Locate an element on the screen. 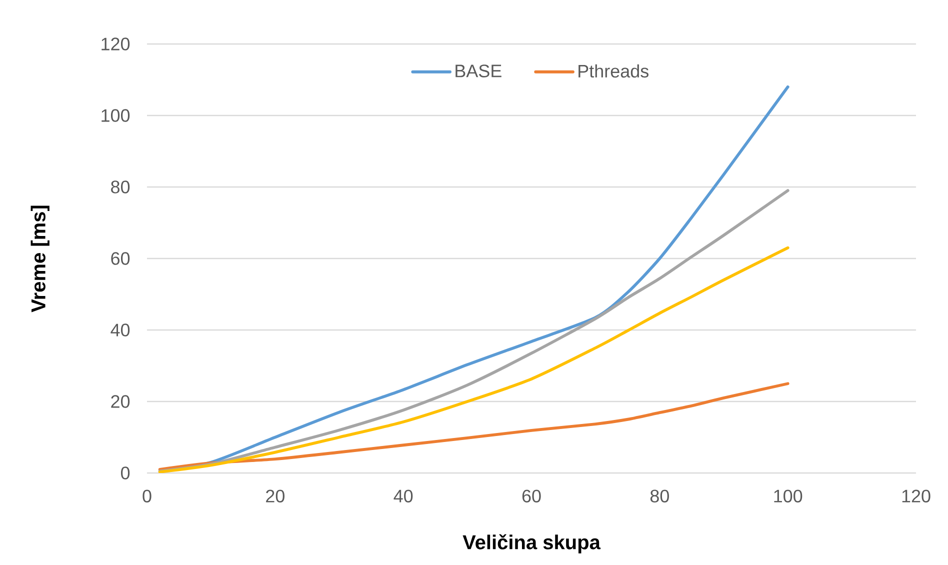  line-series is located at coordinates (474, 426).